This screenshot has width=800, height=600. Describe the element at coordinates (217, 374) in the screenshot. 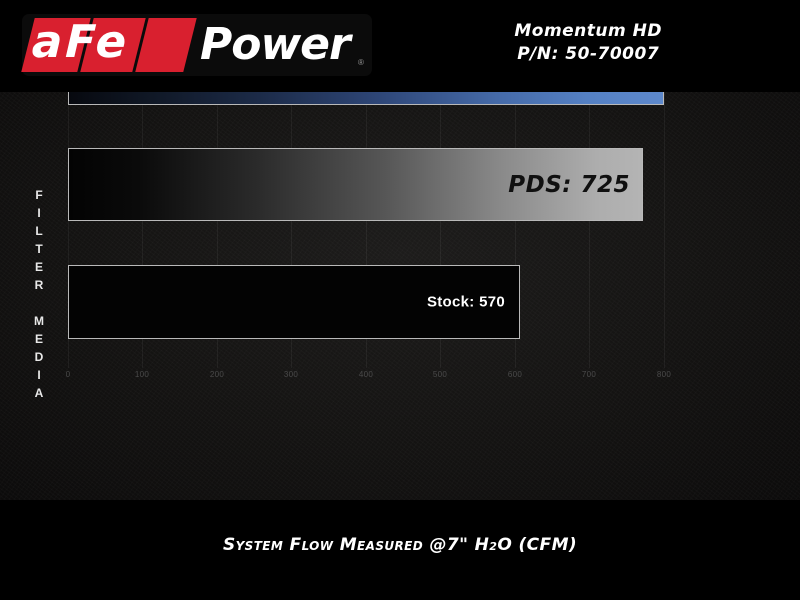

I see `x-axis-tick-200: 200` at that location.